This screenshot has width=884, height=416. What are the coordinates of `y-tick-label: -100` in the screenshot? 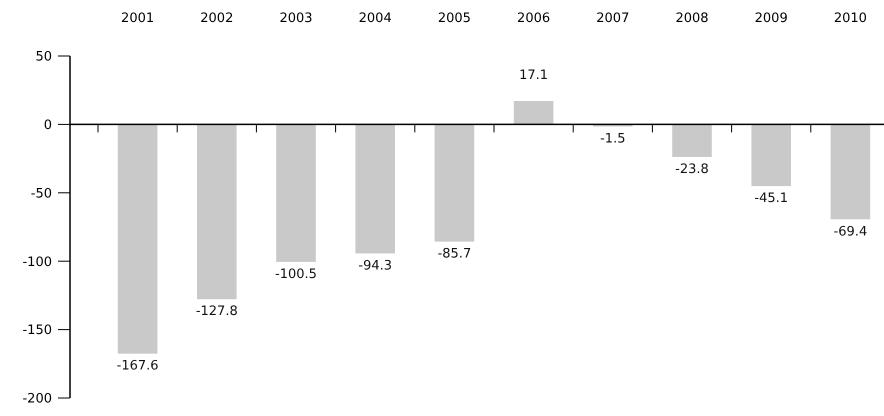 It's located at (37, 262).